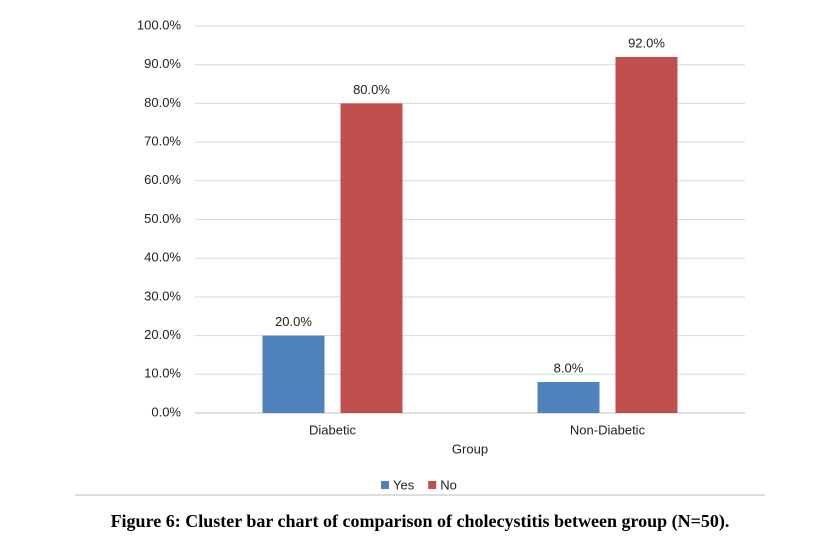 The image size is (840, 552). What do you see at coordinates (162, 334) in the screenshot?
I see `y-tick-label: 20.0%` at bounding box center [162, 334].